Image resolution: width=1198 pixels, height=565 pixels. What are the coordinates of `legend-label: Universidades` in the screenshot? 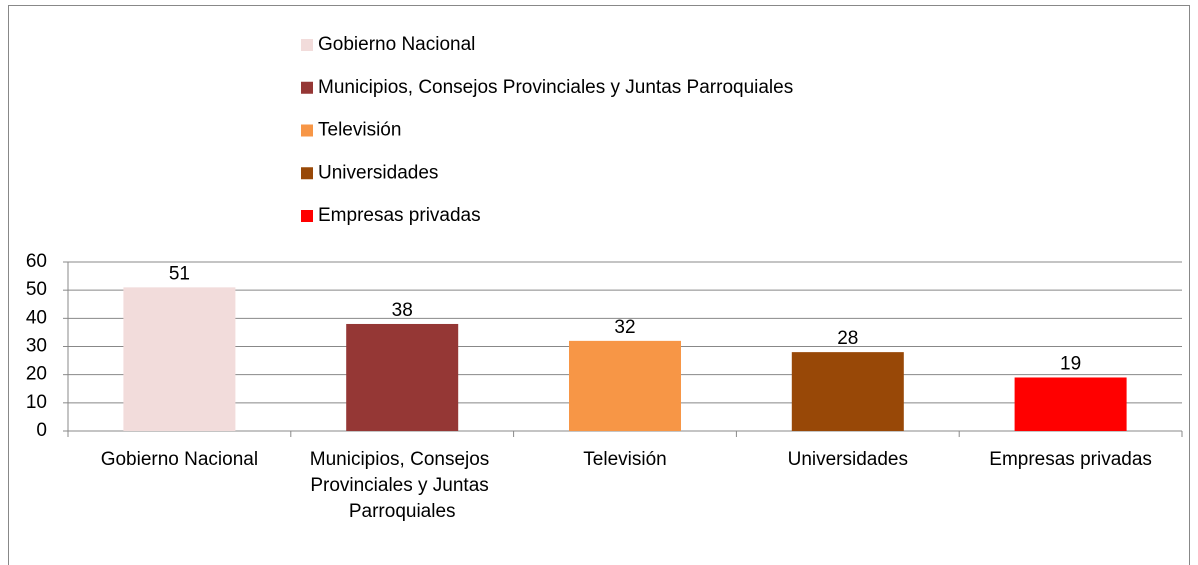 It's located at (378, 172).